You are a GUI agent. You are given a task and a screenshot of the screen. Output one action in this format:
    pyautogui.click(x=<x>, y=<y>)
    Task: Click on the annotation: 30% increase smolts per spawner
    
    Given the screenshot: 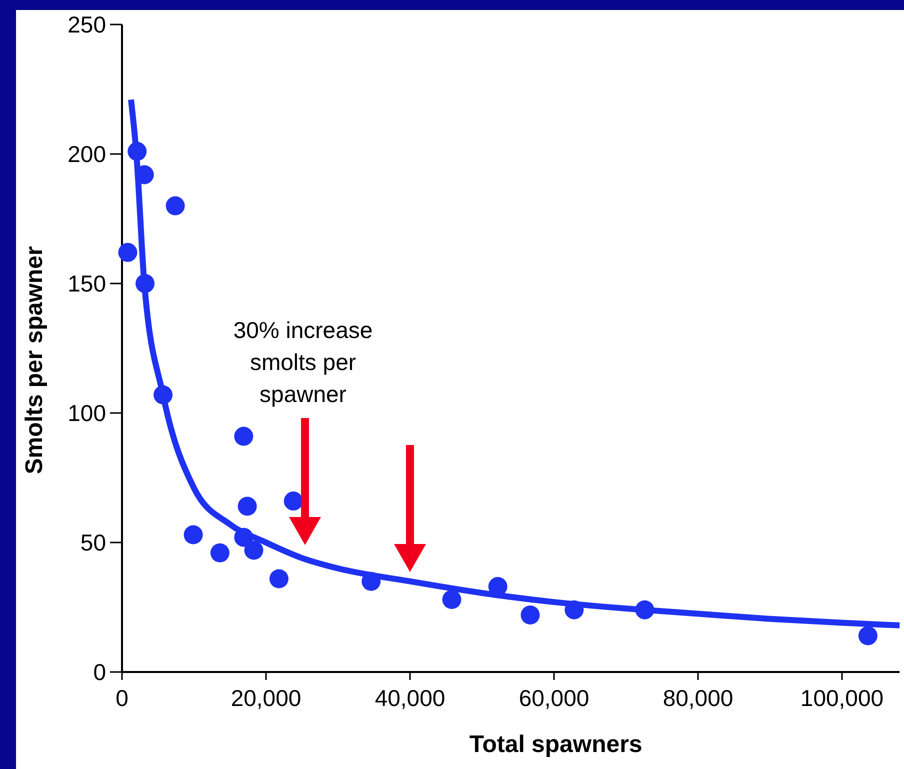 What is the action you would take?
    pyautogui.click(x=303, y=362)
    